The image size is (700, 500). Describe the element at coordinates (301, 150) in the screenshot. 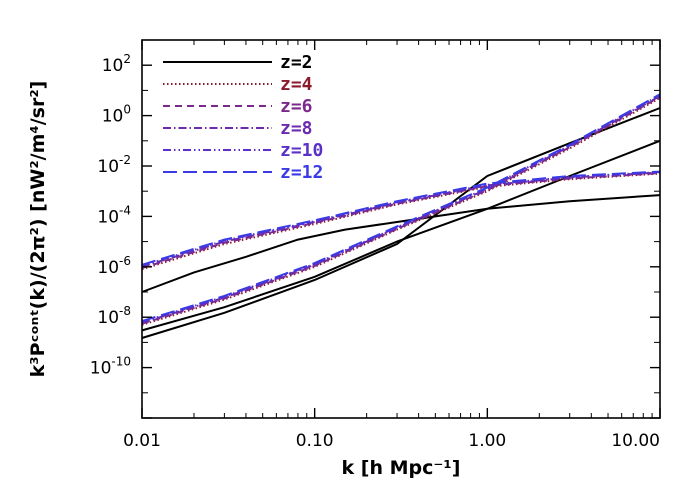

I see `legend-label-z-10: z=10` at that location.